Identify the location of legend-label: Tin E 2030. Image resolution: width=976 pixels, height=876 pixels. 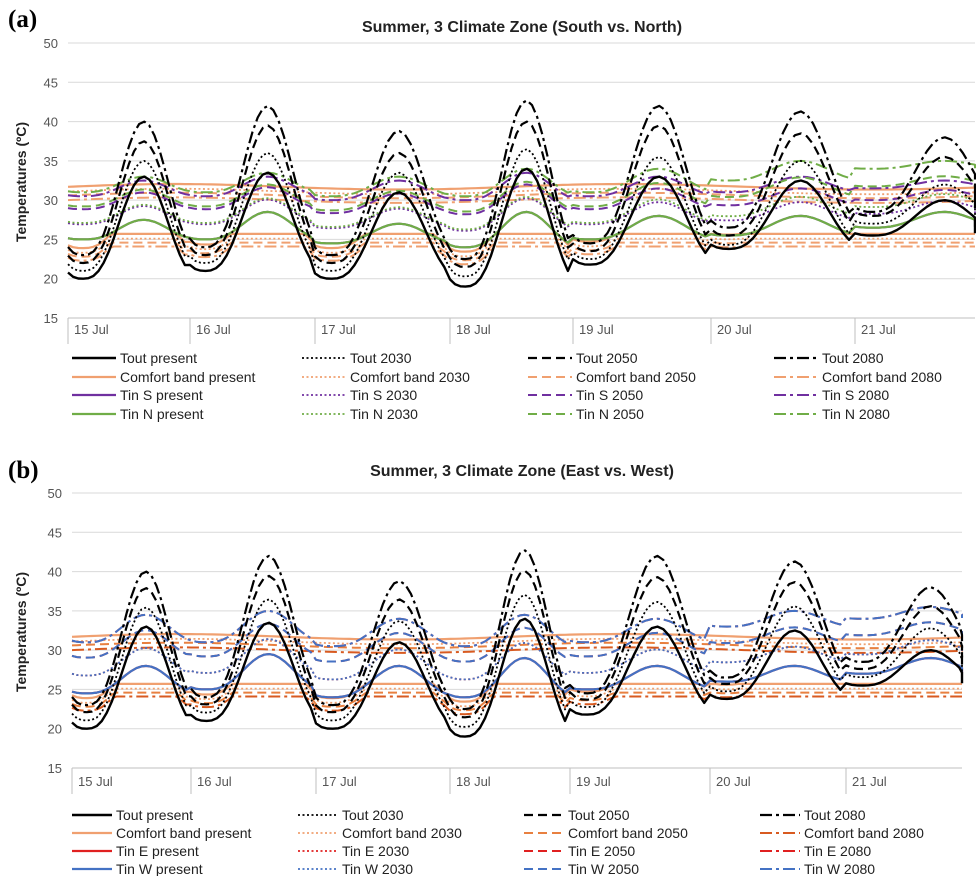
(375, 851).